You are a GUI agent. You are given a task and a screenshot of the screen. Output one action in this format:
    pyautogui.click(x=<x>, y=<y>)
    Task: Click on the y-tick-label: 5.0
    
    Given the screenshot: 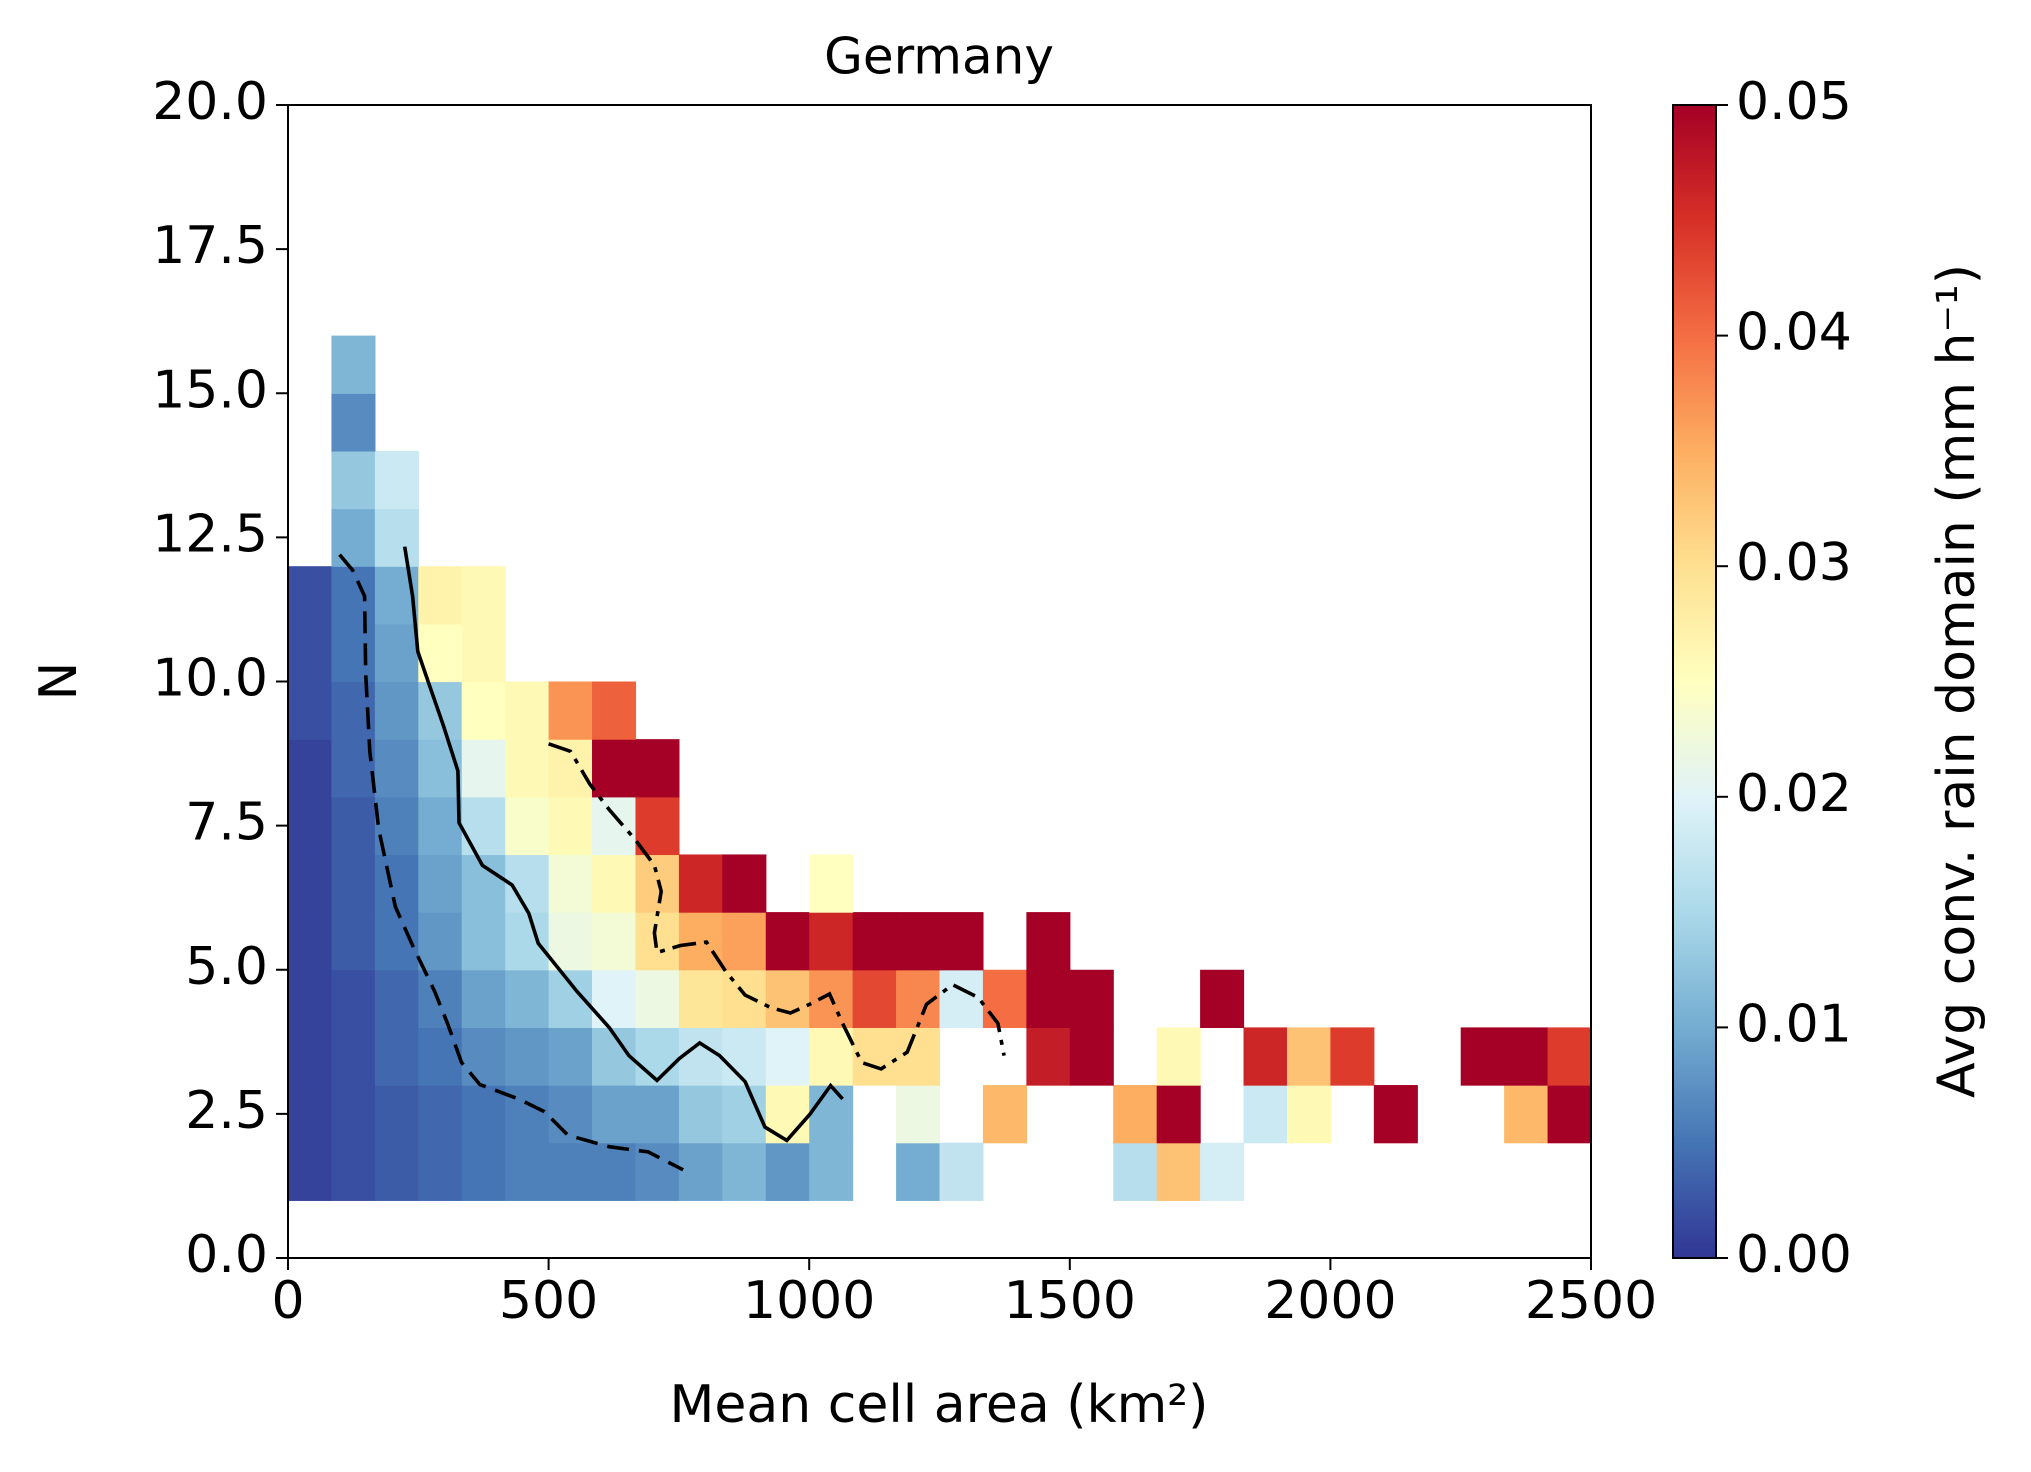 What is the action you would take?
    pyautogui.click(x=226, y=967)
    